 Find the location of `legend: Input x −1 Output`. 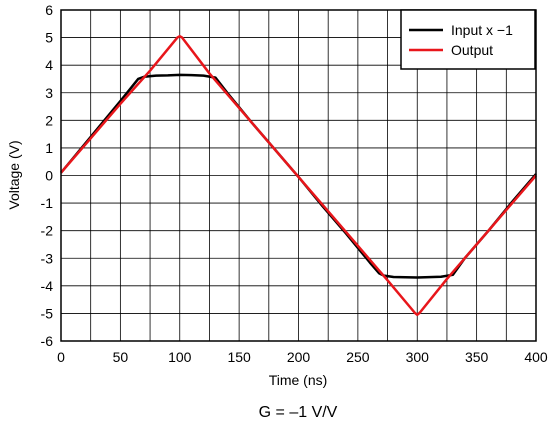

legend: Input x −1 Output is located at coordinates (468, 39).